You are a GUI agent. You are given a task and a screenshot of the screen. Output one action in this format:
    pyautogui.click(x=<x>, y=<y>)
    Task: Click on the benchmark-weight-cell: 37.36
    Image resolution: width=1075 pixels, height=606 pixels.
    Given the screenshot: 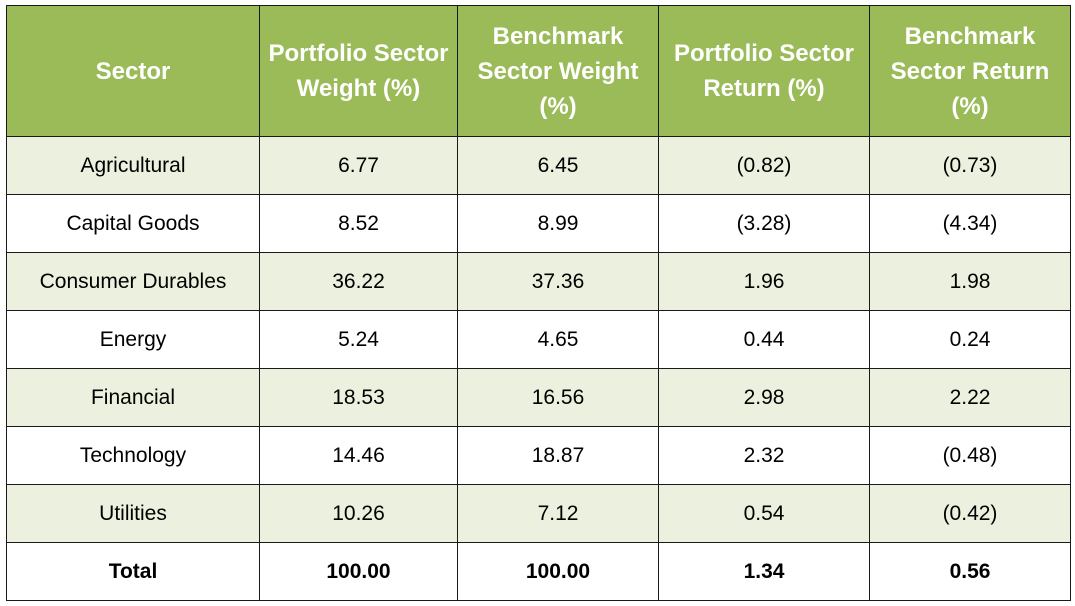 What is the action you would take?
    pyautogui.click(x=558, y=281)
    